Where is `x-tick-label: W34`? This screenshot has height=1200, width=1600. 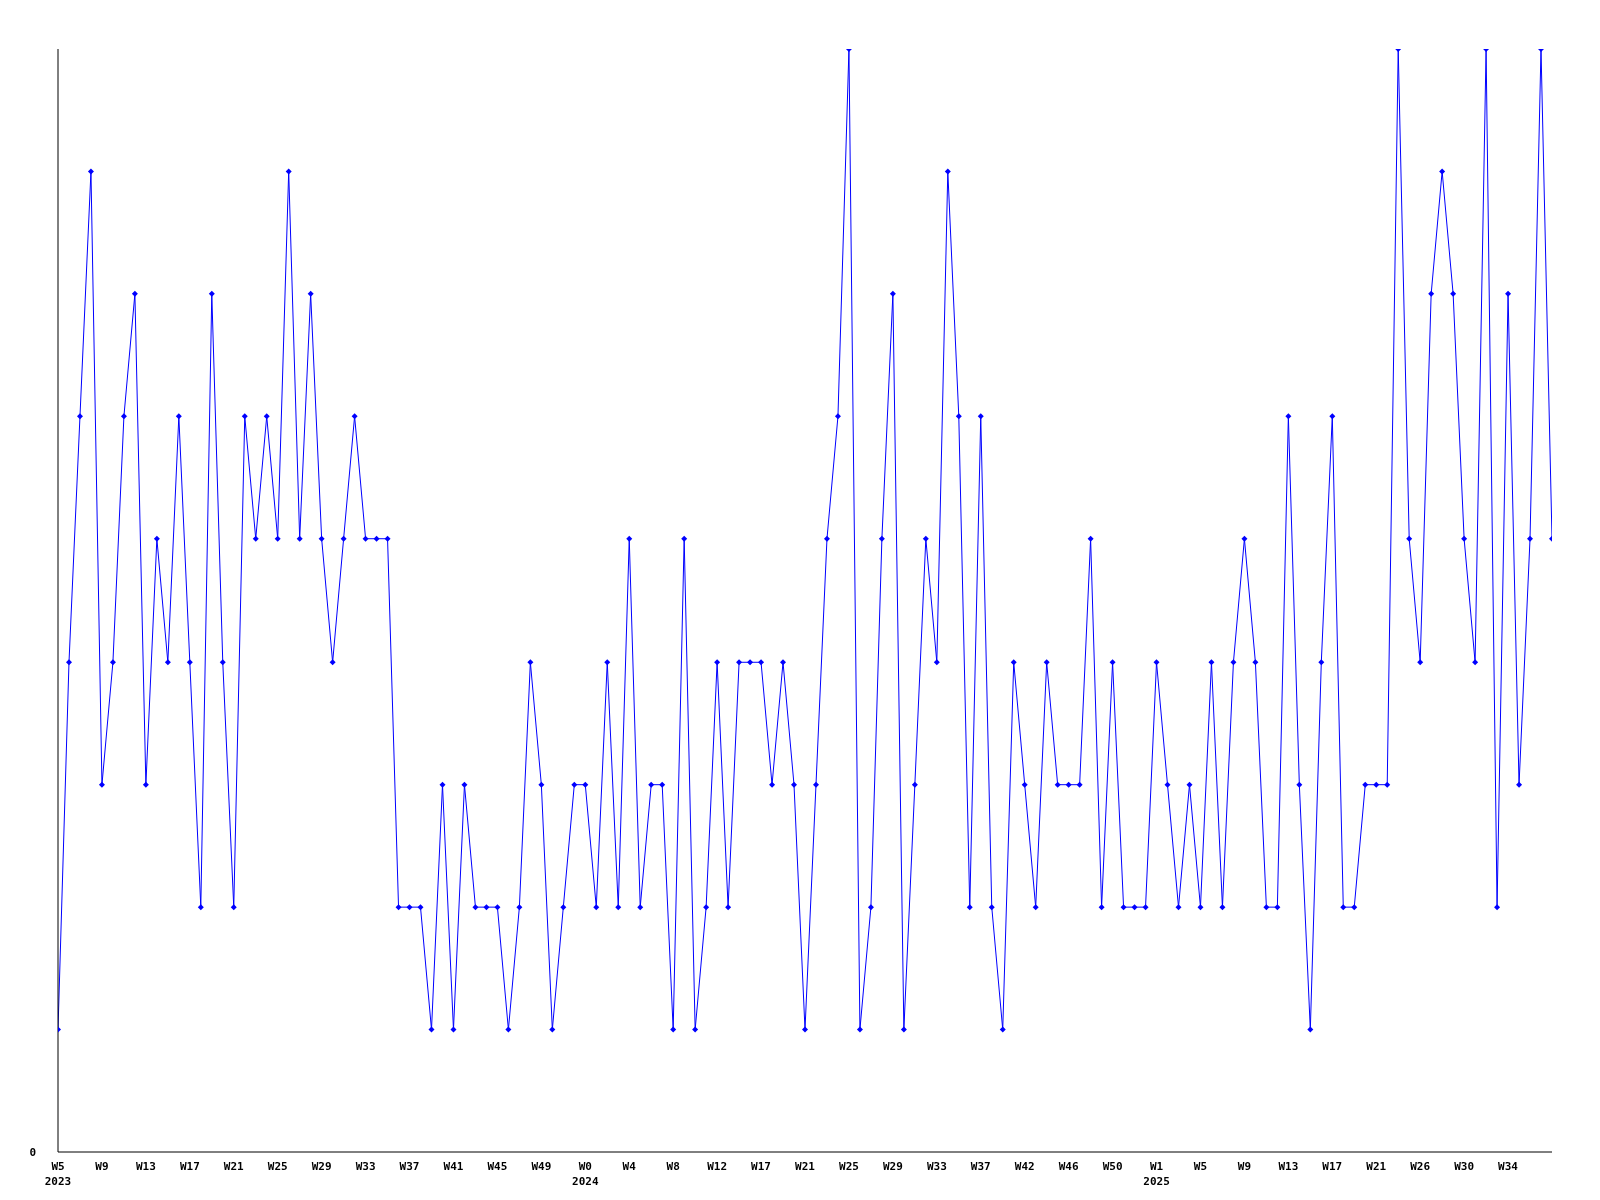
x-tick-label: W34 is located at coordinates (1508, 1166).